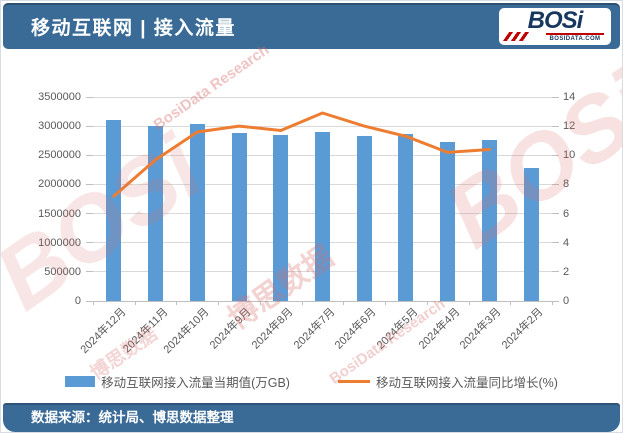 The image size is (623, 433). What do you see at coordinates (575, 37) in the screenshot?
I see `logo-site-text: BOSIDATA.COM` at bounding box center [575, 37].